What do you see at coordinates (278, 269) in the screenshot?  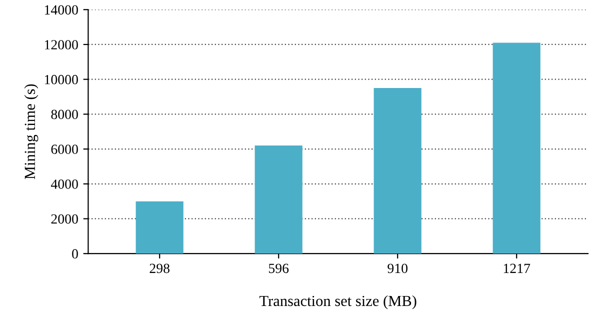 I see `x-tick-label: 596` at bounding box center [278, 269].